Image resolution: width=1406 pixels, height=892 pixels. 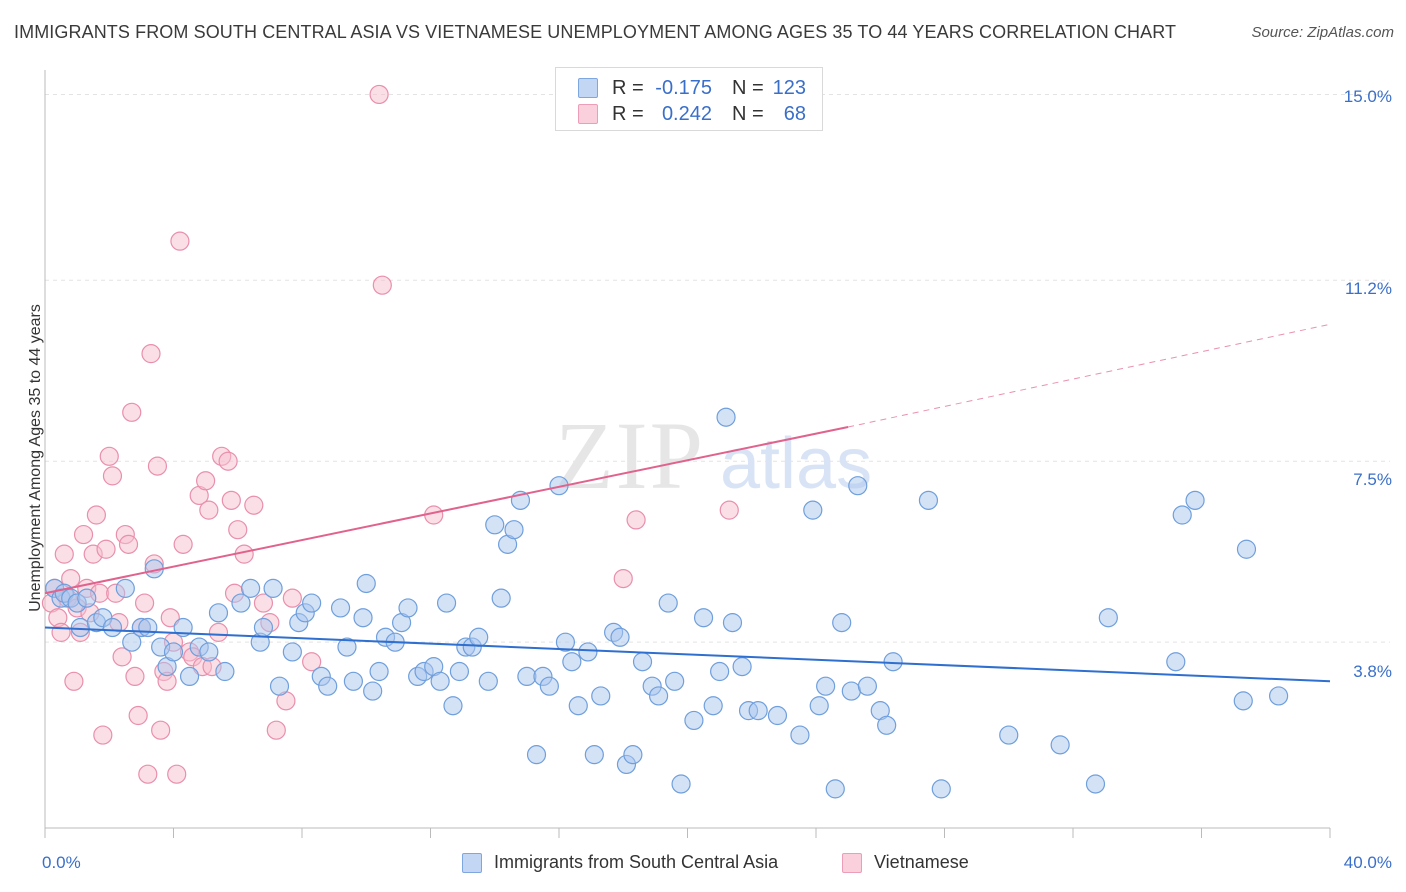 What do you see at coordinates (921, 862) in the screenshot?
I see `bottom-legend-label: Vietnamese` at bounding box center [921, 862].